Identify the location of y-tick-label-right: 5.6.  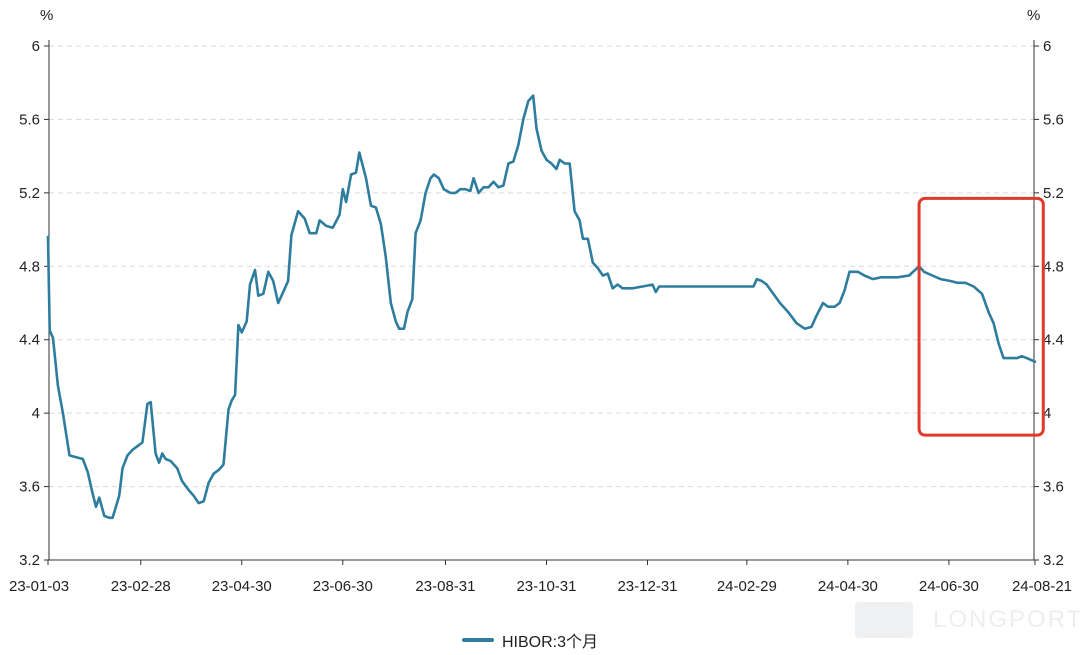
(1053, 119).